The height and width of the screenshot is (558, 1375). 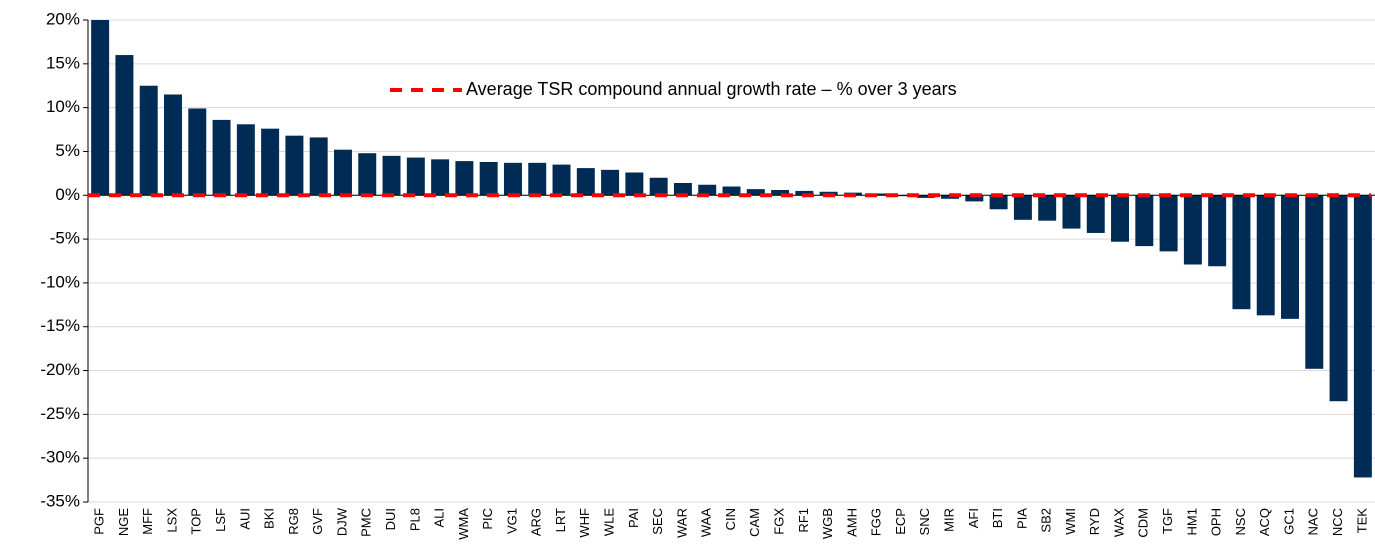 I want to click on x-tick-label: NGE, so click(x=123, y=522).